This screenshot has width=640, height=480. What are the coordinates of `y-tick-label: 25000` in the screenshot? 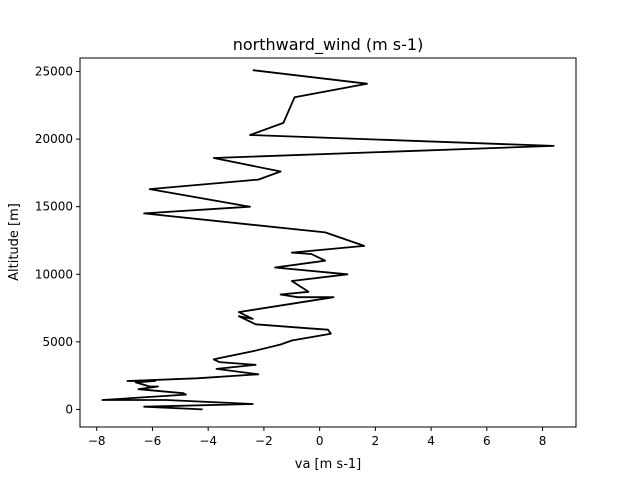 It's located at (54, 72).